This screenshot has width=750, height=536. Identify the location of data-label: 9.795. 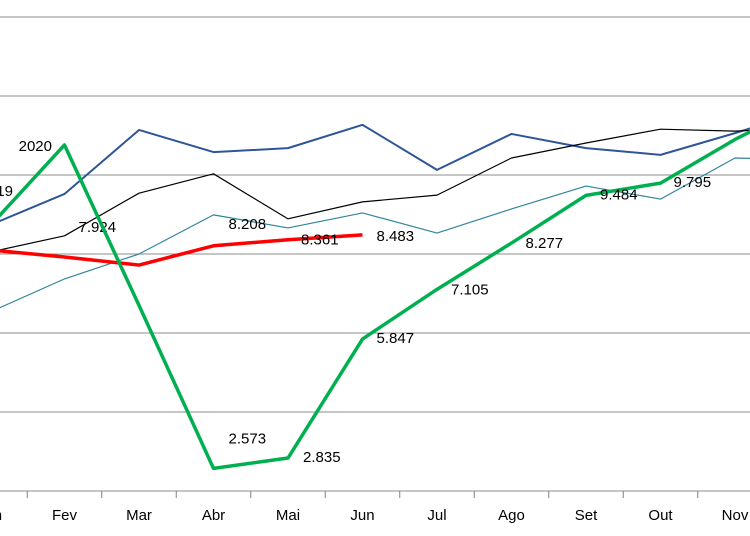
(693, 182).